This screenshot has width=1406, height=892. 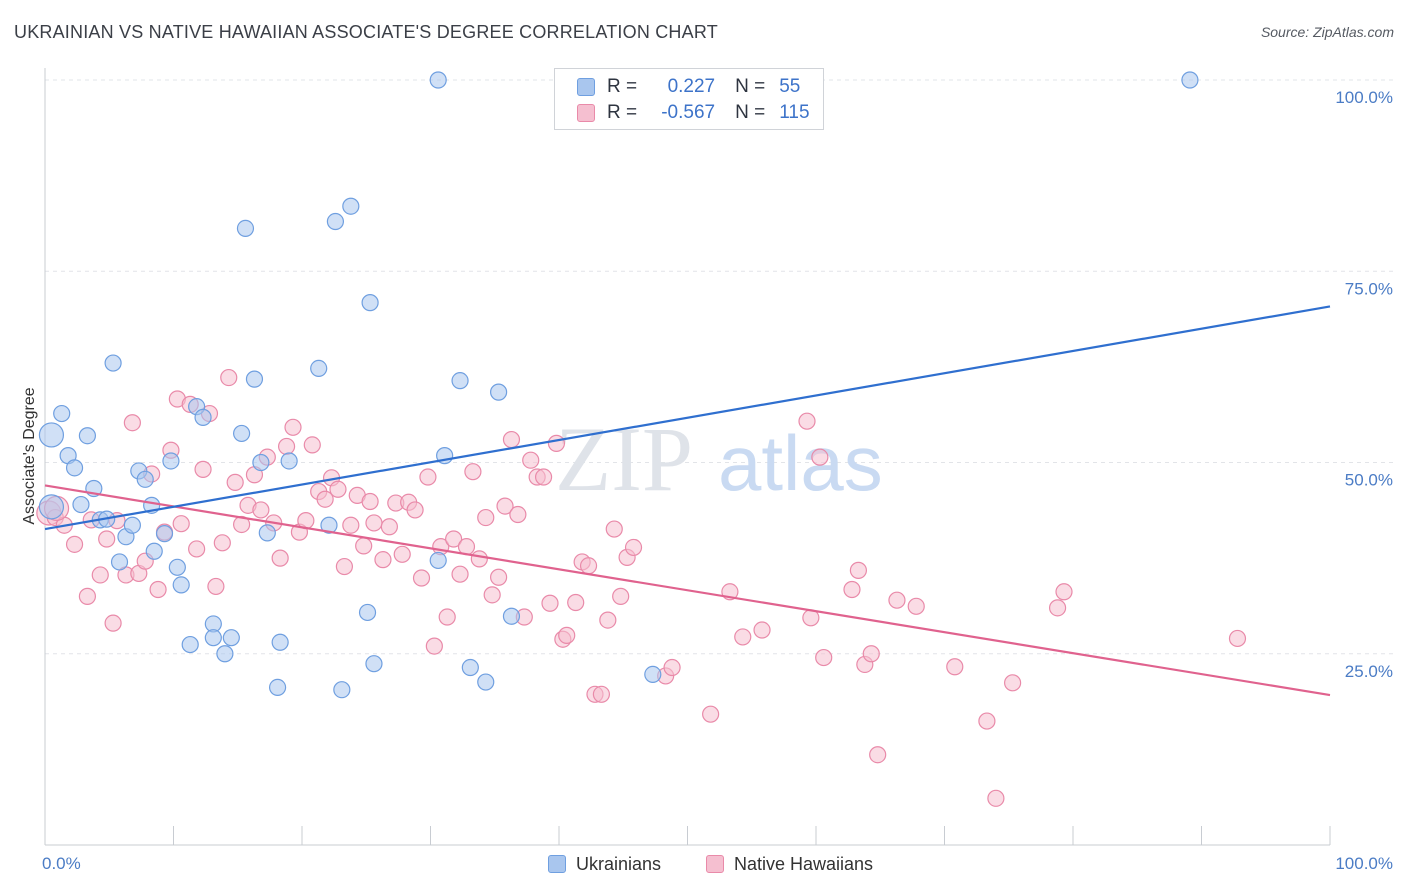 What do you see at coordinates (800, 463) in the screenshot?
I see `watermark-atlas: atlas` at bounding box center [800, 463].